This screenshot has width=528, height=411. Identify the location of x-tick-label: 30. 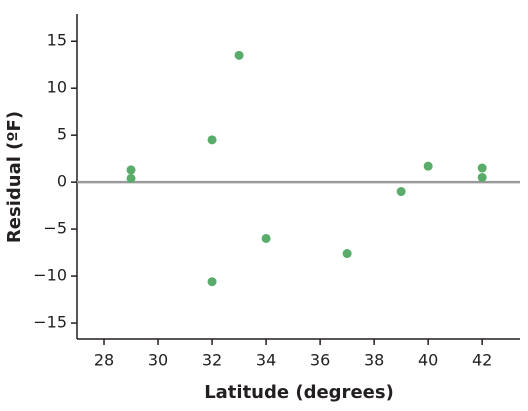
(158, 360).